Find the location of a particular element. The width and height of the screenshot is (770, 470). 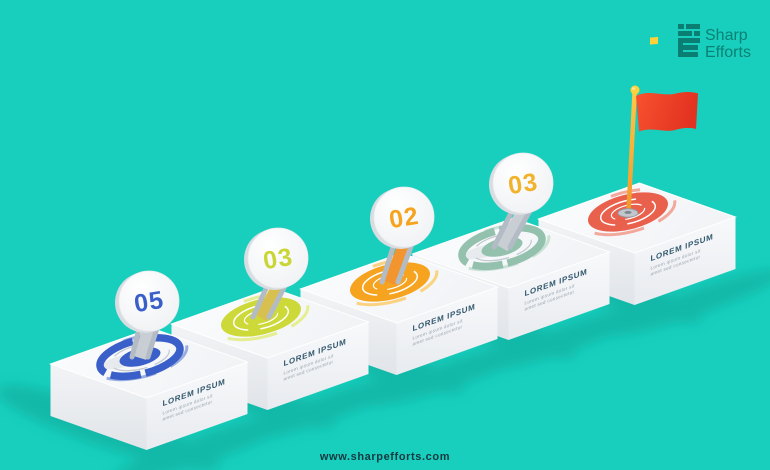

flag-pole is located at coordinates (631, 153).